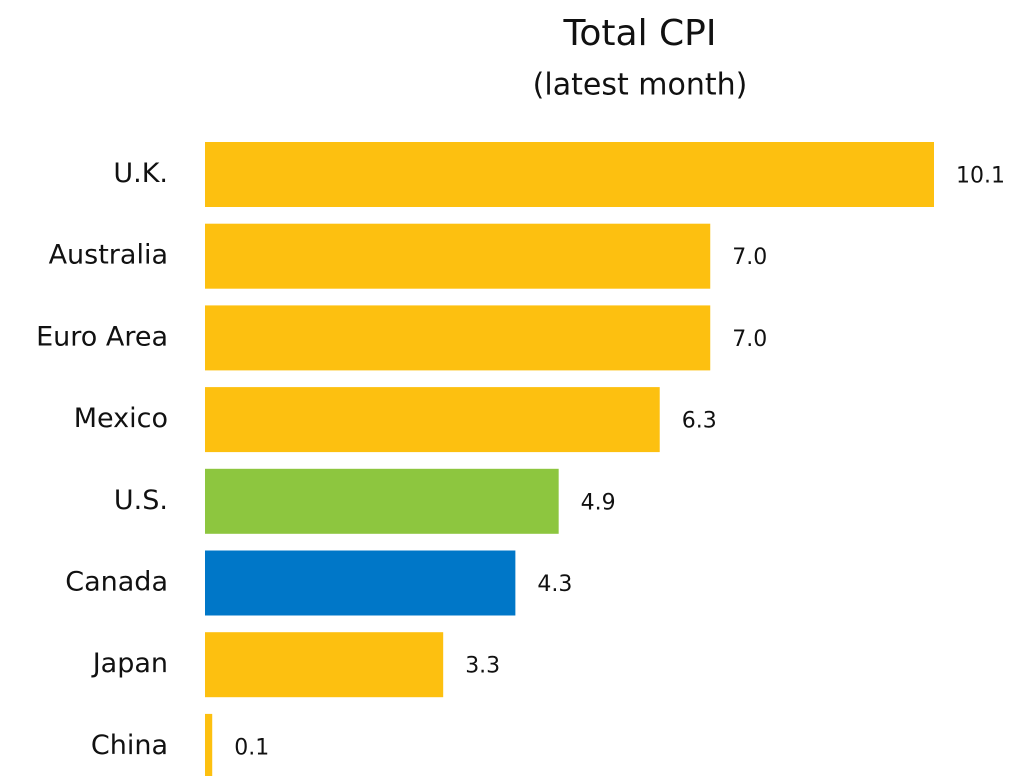 This screenshot has height=776, width=1026. I want to click on category-label: U.K., so click(140, 173).